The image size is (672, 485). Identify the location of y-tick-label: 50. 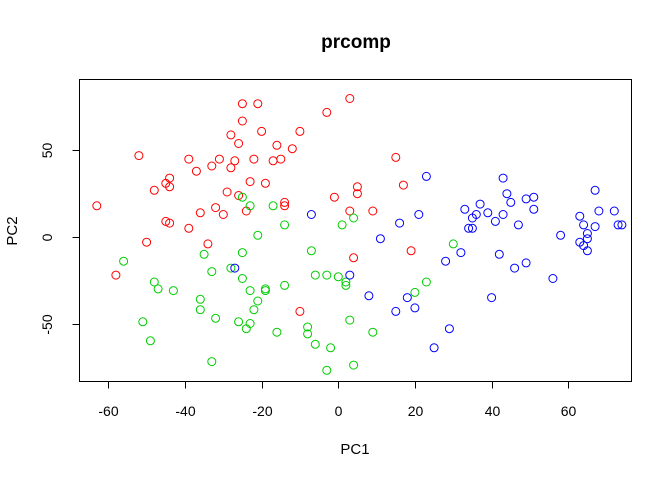
(47, 151).